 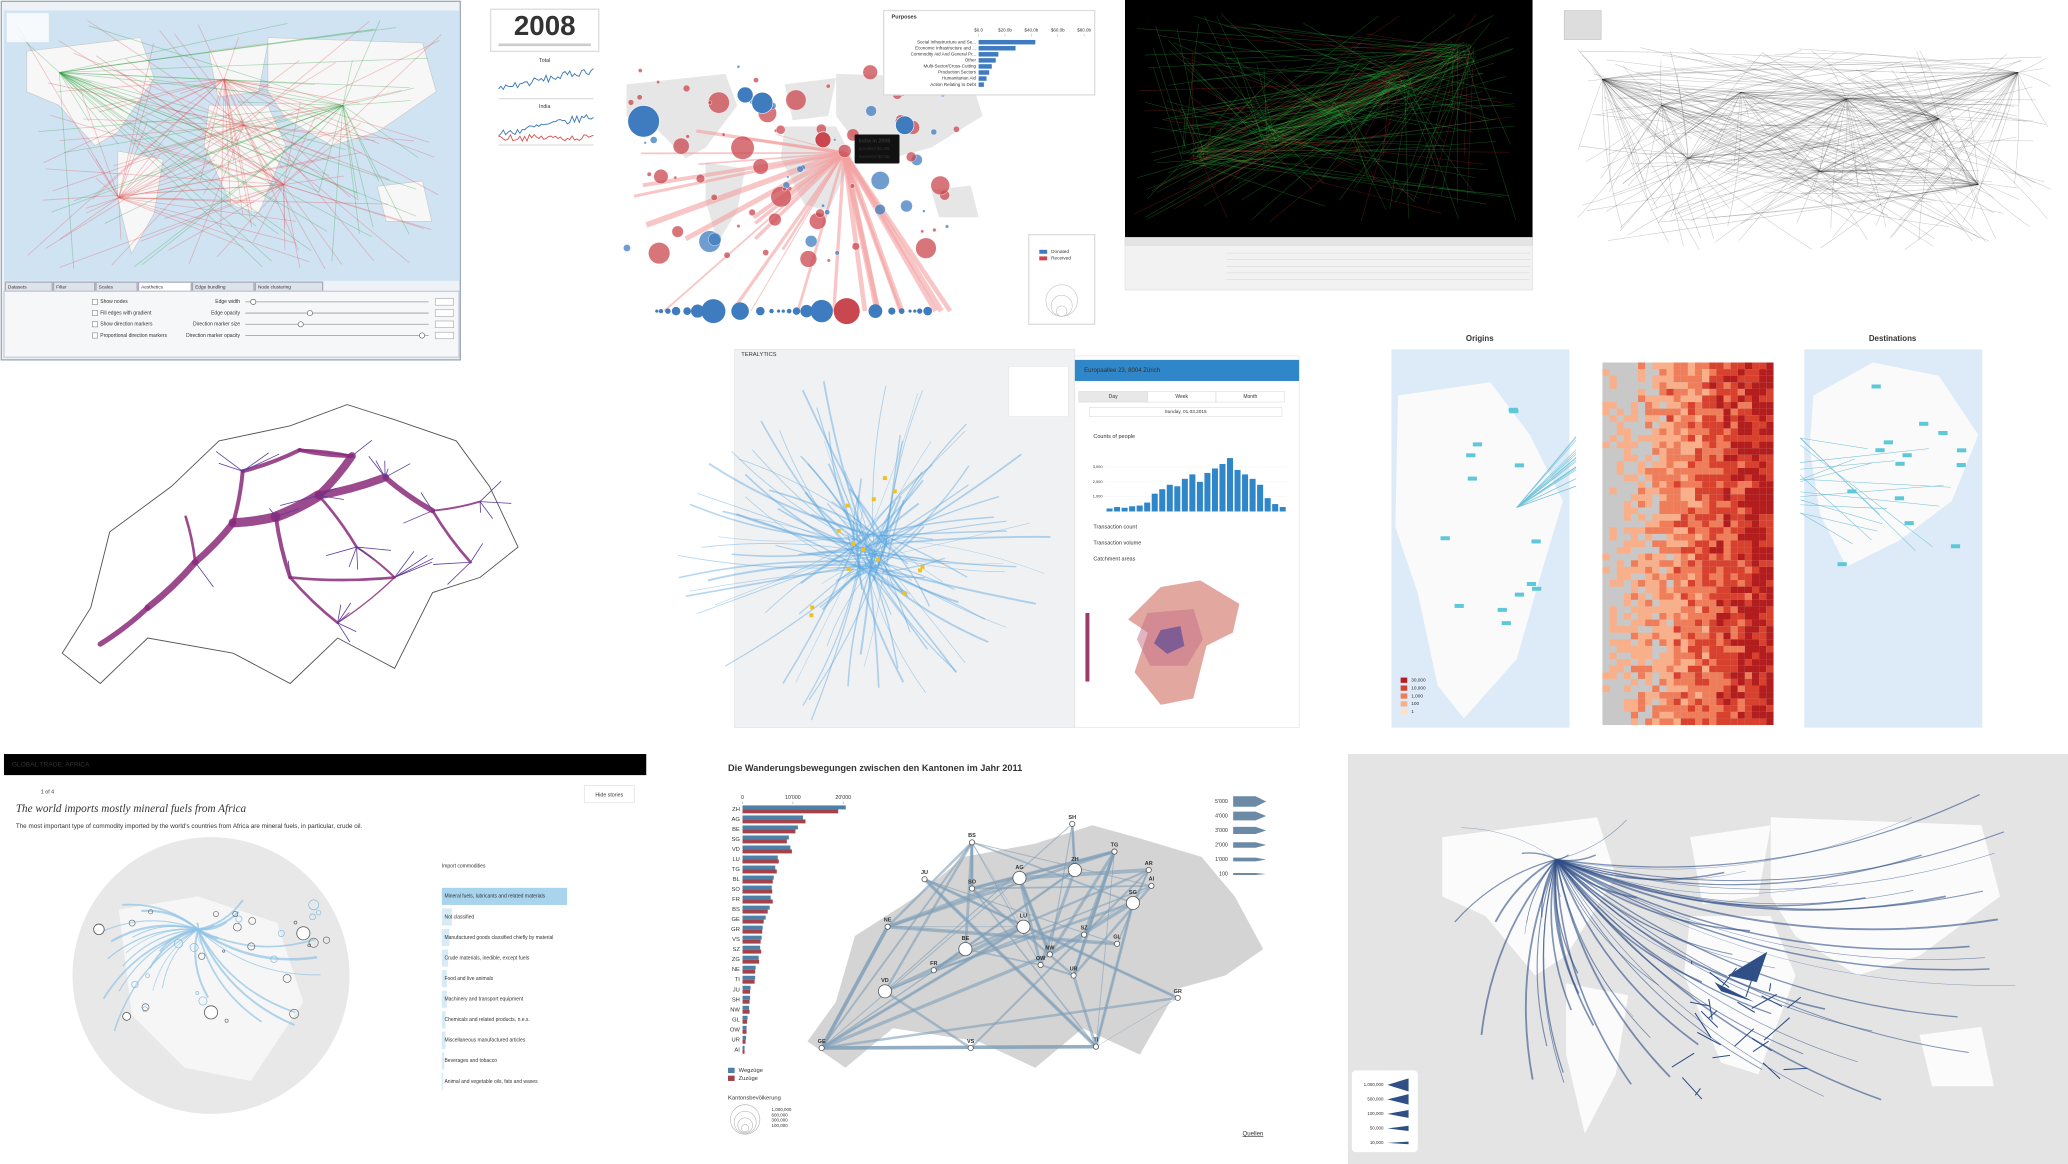 What do you see at coordinates (653, 140) in the screenshot?
I see `country-bubble` at bounding box center [653, 140].